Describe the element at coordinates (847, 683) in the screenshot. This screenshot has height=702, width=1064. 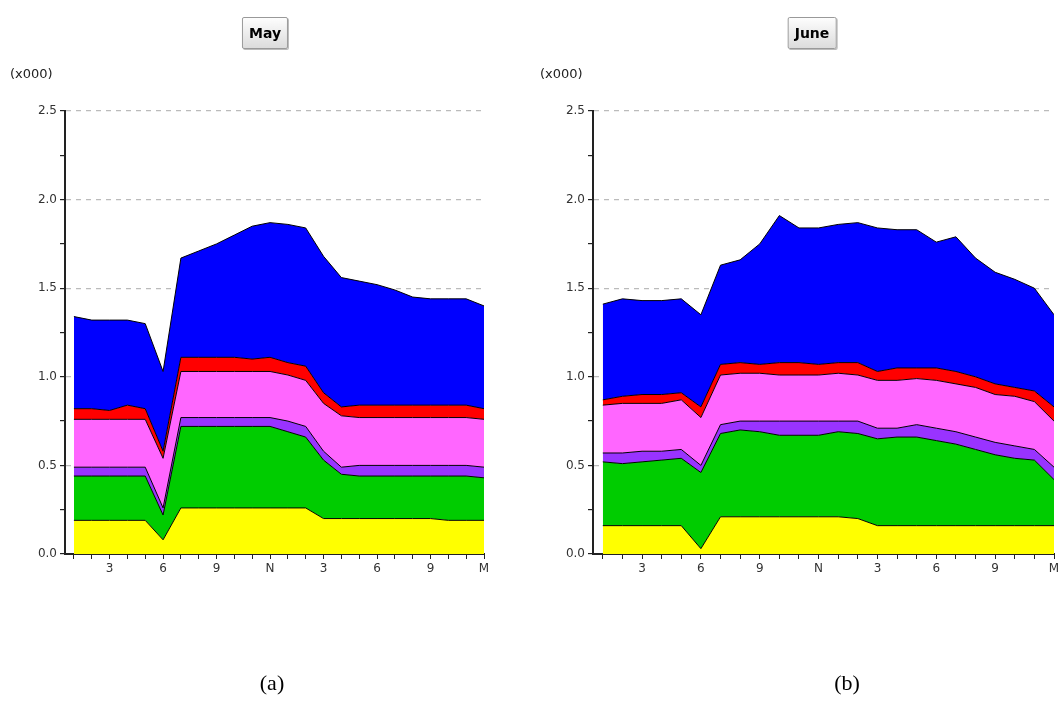
I see `text: (b)` at that location.